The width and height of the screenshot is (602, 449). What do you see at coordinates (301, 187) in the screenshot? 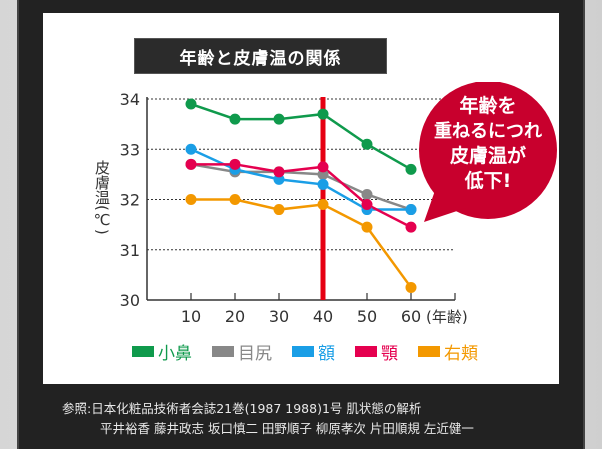
I see `series-line-目尻` at bounding box center [301, 187].